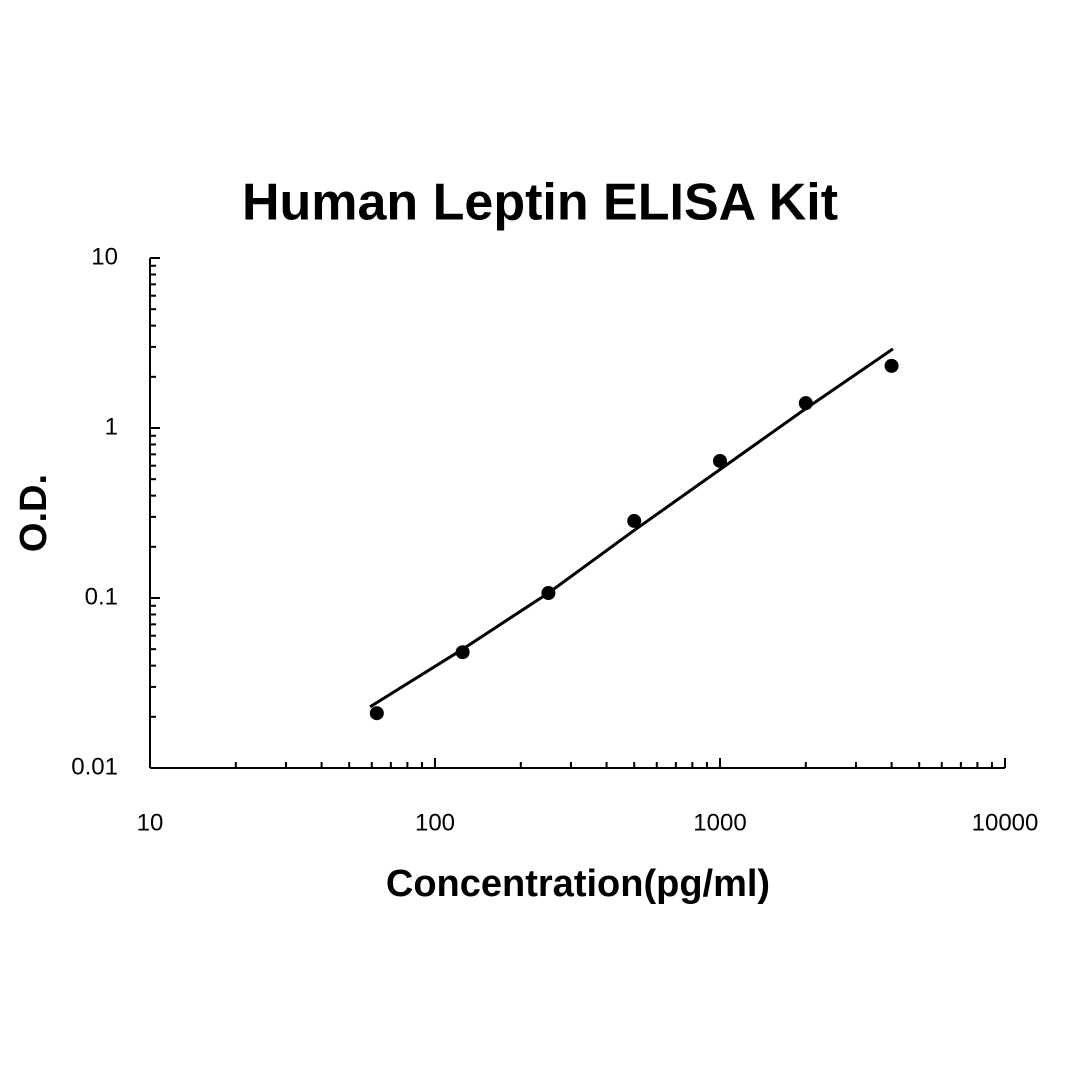 This screenshot has height=1080, width=1080. Describe the element at coordinates (34, 513) in the screenshot. I see `y-axis-label: O.D.` at that location.